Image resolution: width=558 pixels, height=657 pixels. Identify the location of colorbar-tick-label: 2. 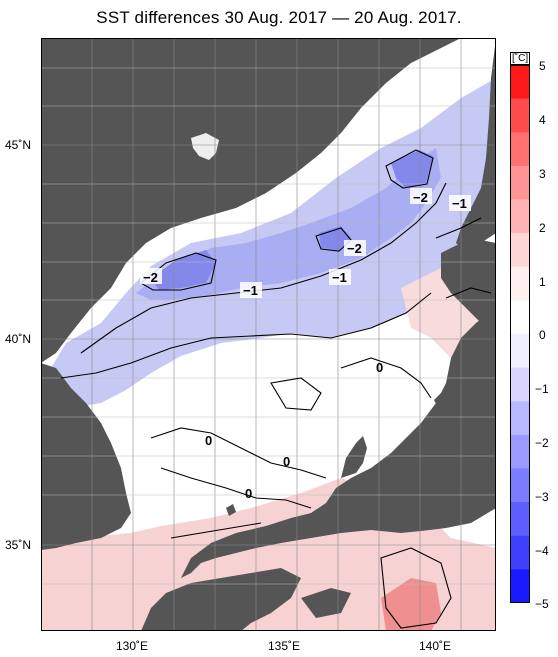
(542, 228).